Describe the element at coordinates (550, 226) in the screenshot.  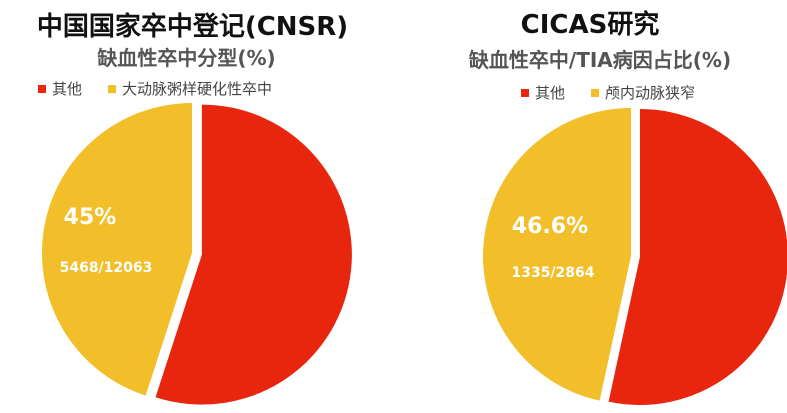
I see `data-label-percent: 46.6%` at that location.